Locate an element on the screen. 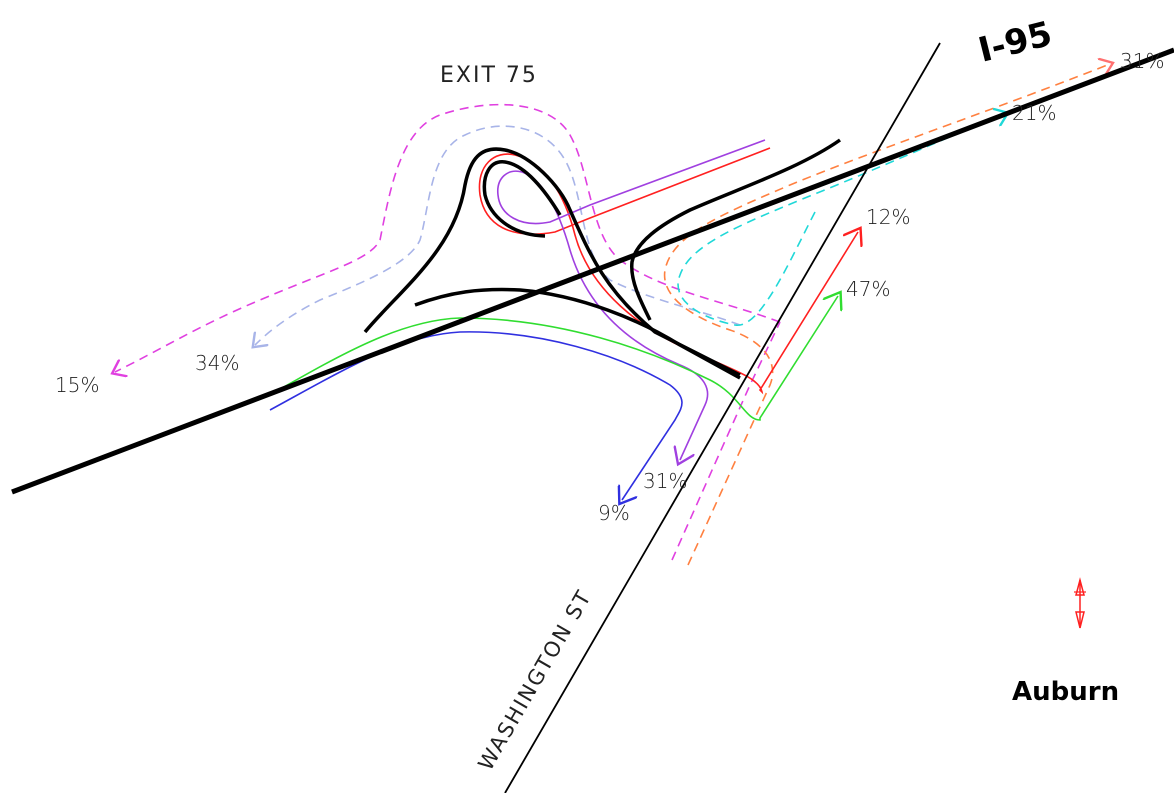  northeast-ramp is located at coordinates (736, 229).